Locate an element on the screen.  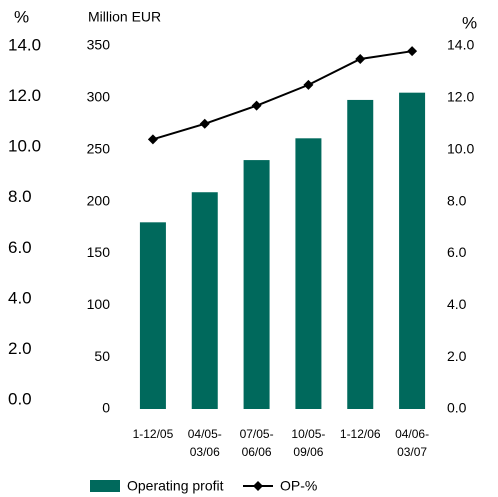
x-tick-label: 10/05- is located at coordinates (308, 434).